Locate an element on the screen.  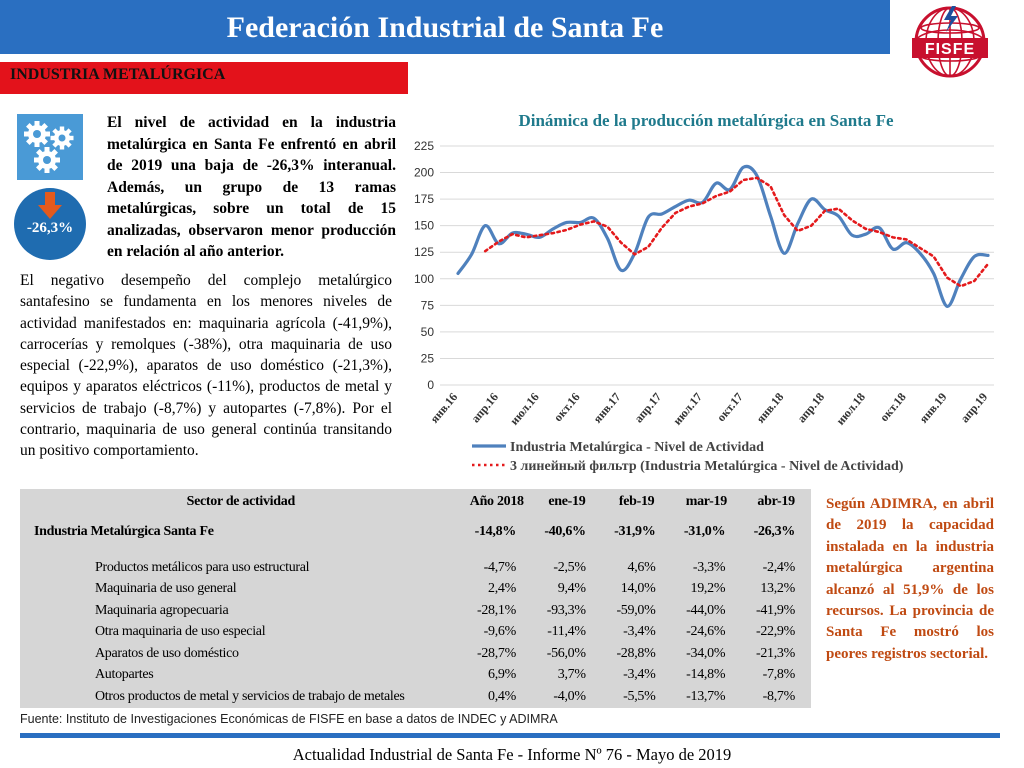
table-cell: -22,9% is located at coordinates (776, 632).